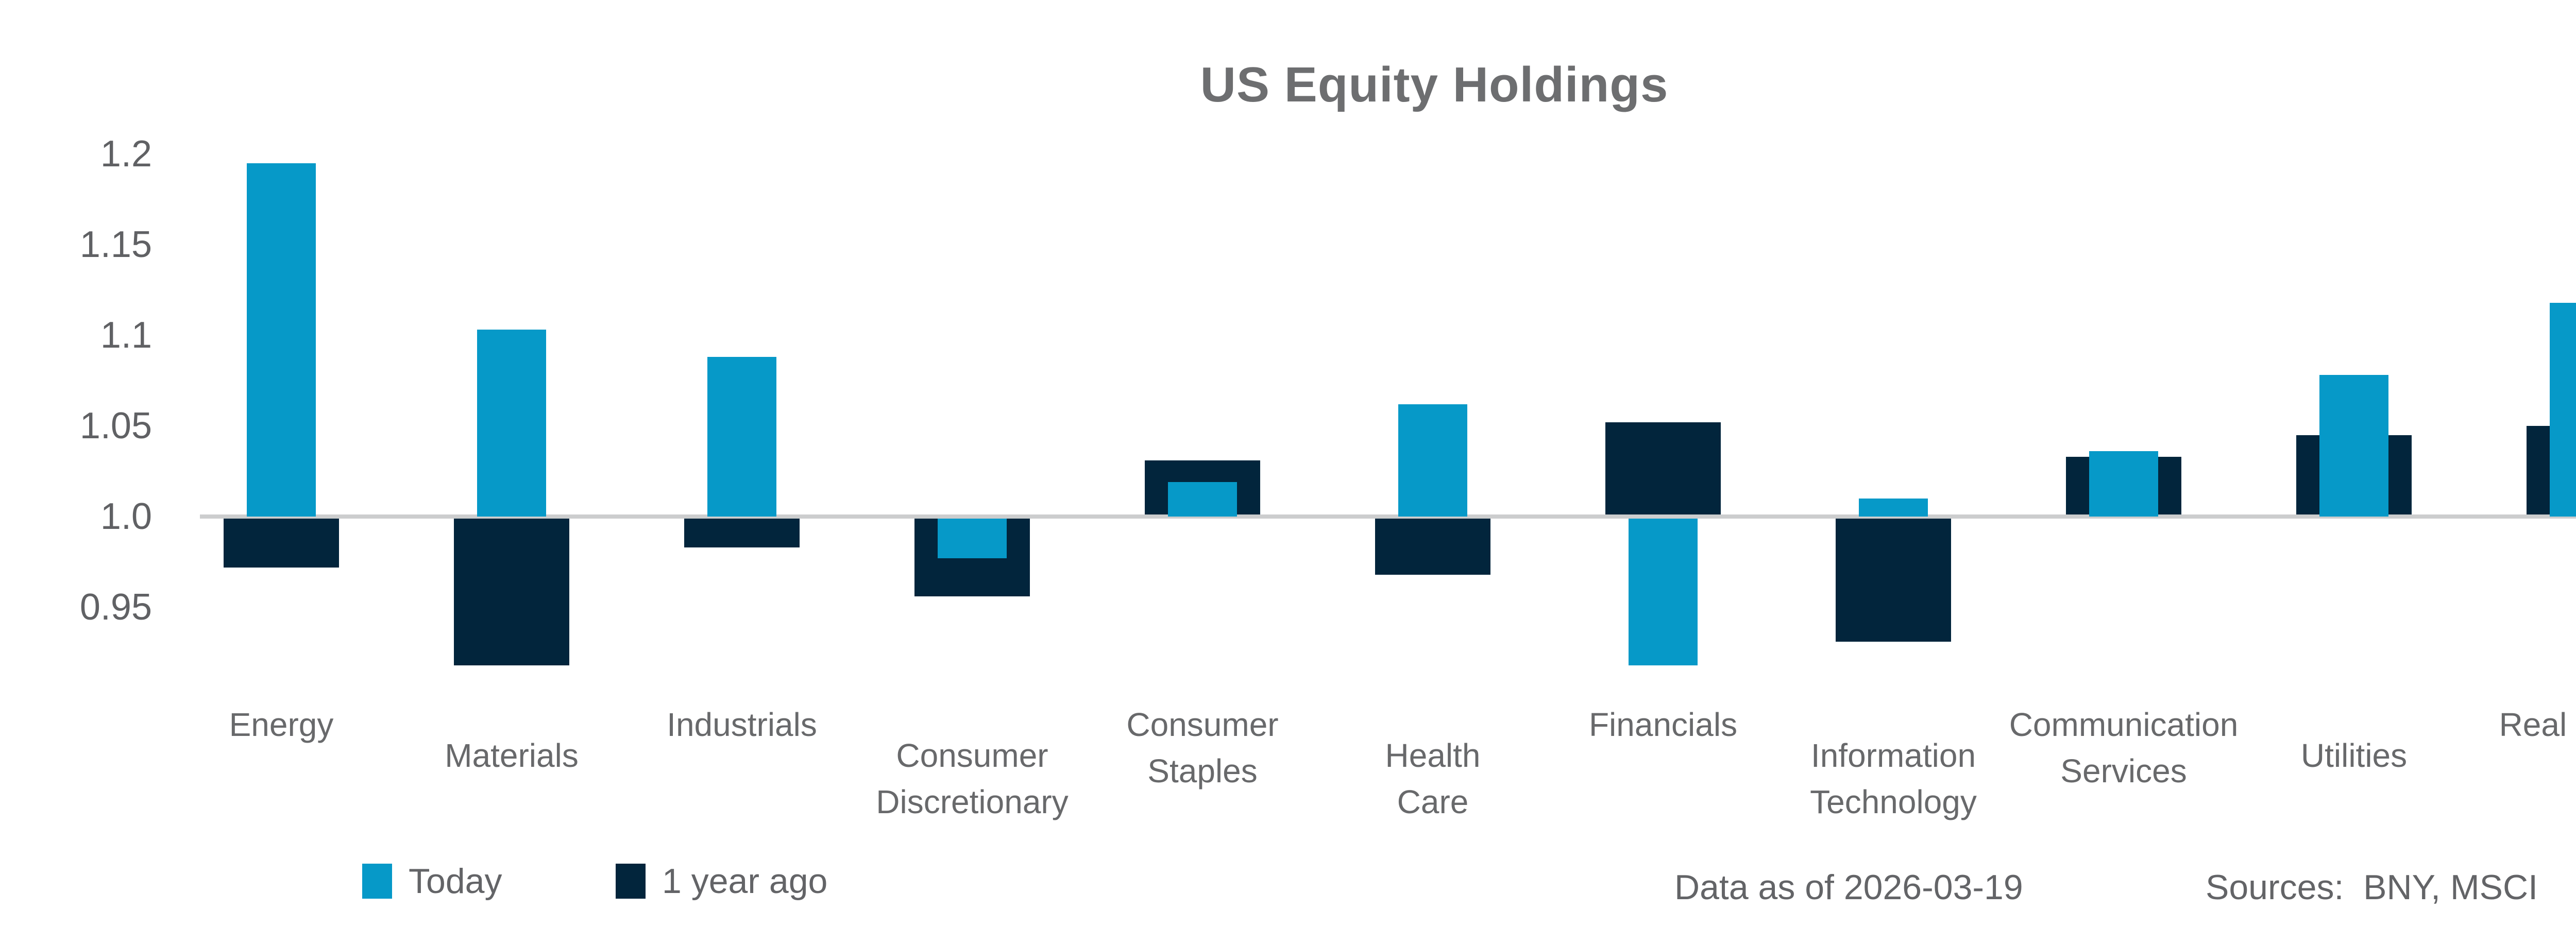 The image size is (2576, 927). I want to click on category-label-energy: Energy, so click(281, 724).